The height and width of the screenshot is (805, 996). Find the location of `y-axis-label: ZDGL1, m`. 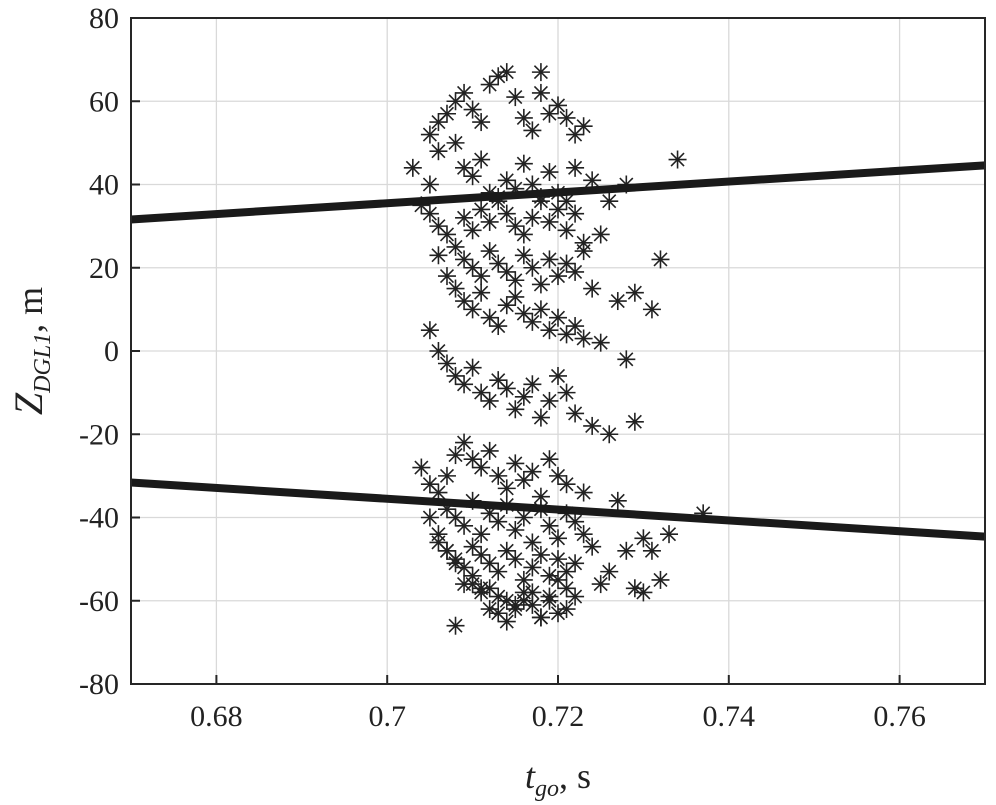

y-axis-label: ZDGL1, m is located at coordinates (31, 351).